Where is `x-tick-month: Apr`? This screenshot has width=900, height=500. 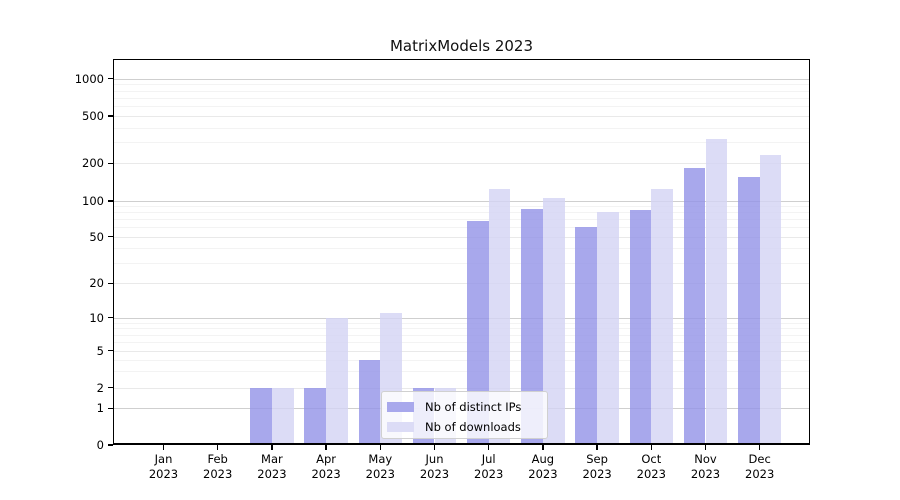 x-tick-month: Apr is located at coordinates (326, 459).